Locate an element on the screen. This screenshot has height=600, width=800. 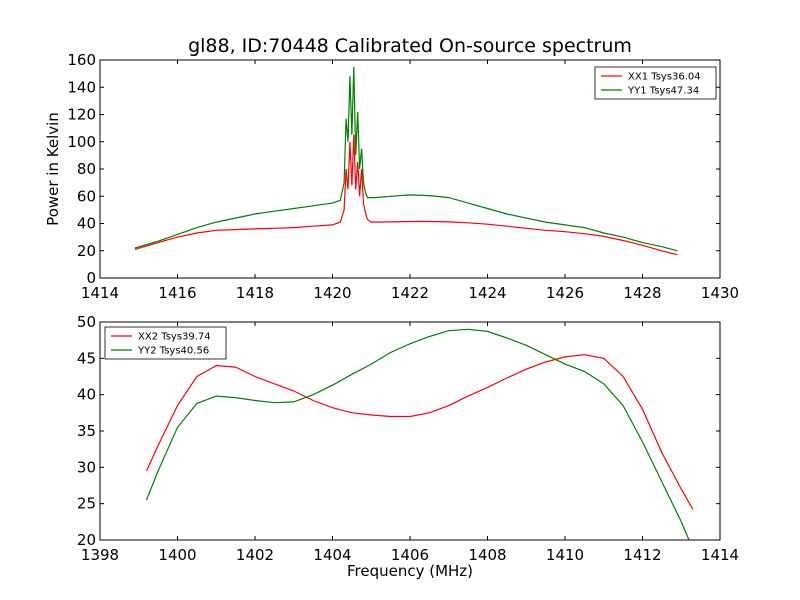
x-axis-label: Frequency (MHz) is located at coordinates (410, 571).